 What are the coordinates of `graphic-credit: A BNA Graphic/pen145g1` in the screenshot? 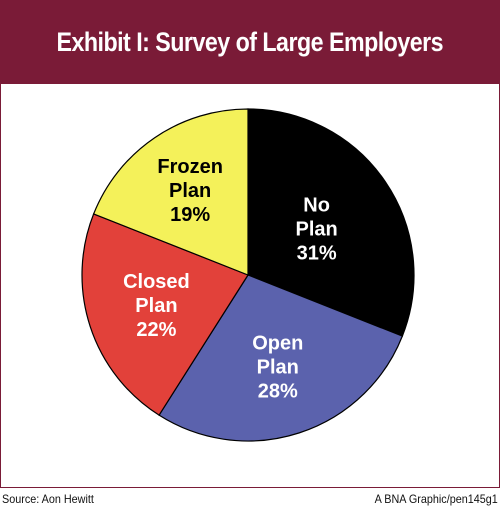 It's located at (436, 499).